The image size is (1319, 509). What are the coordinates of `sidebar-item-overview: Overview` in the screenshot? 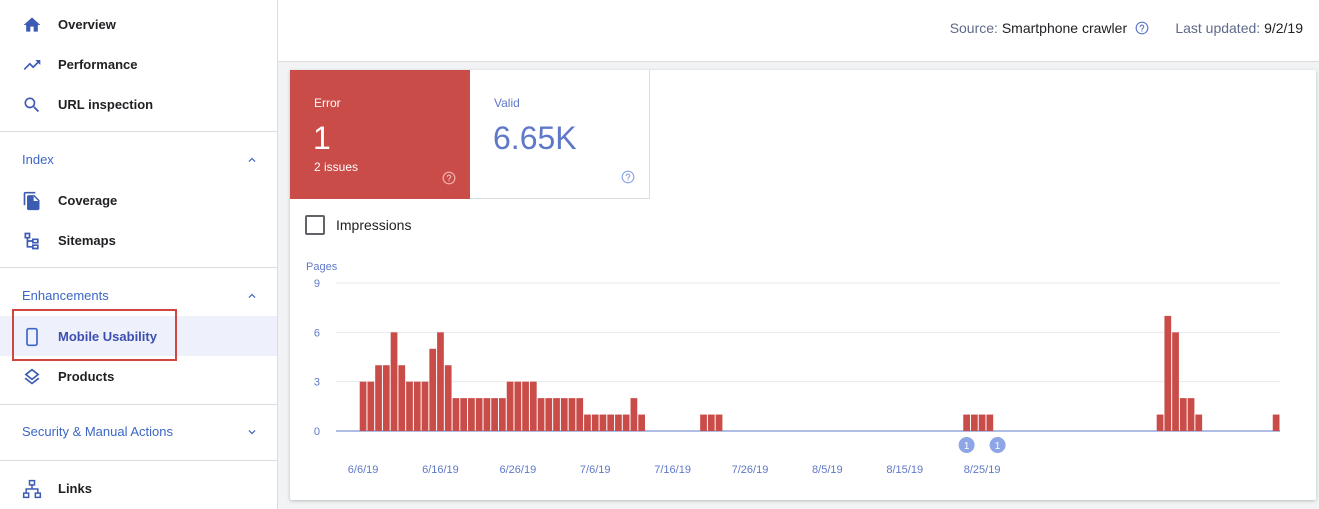 It's located at (138, 24).